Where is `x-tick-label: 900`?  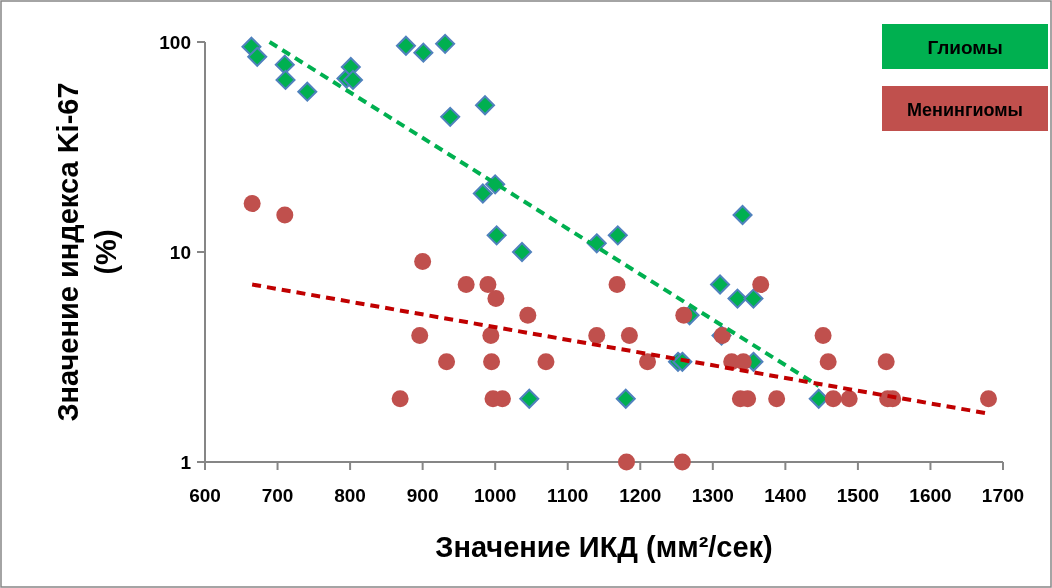 x-tick-label: 900 is located at coordinates (422, 495).